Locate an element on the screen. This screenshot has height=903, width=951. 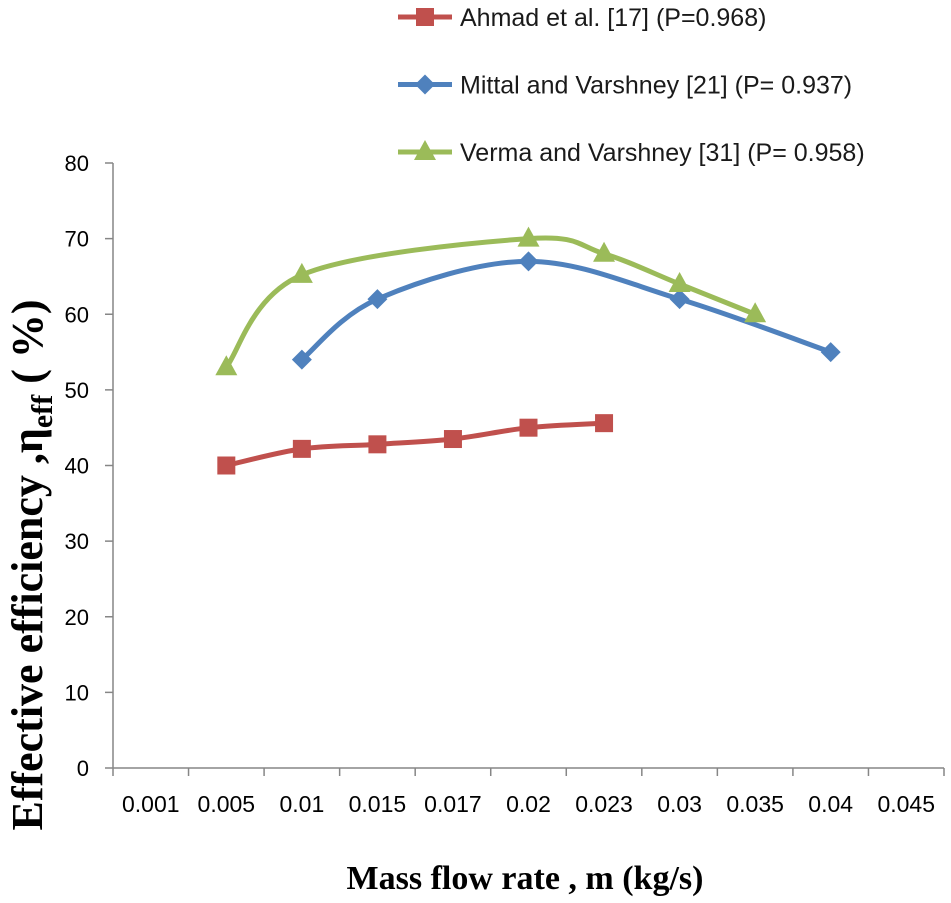
series-ahmad is located at coordinates (415, 444).